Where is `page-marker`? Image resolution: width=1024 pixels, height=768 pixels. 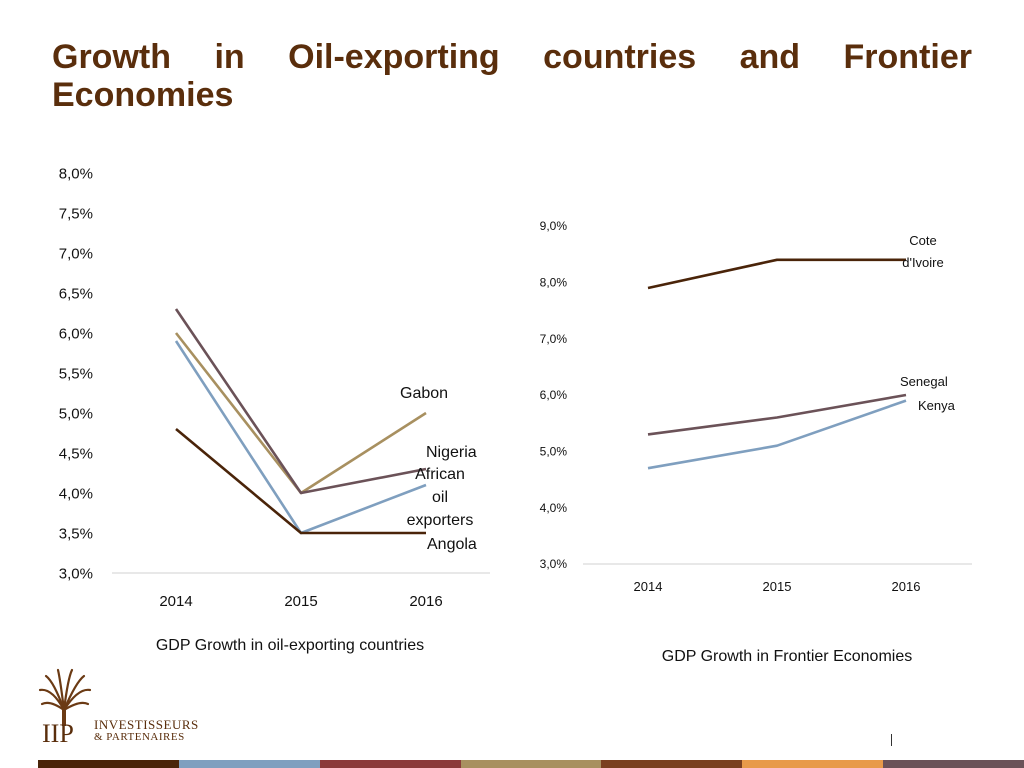 page-marker is located at coordinates (891, 740).